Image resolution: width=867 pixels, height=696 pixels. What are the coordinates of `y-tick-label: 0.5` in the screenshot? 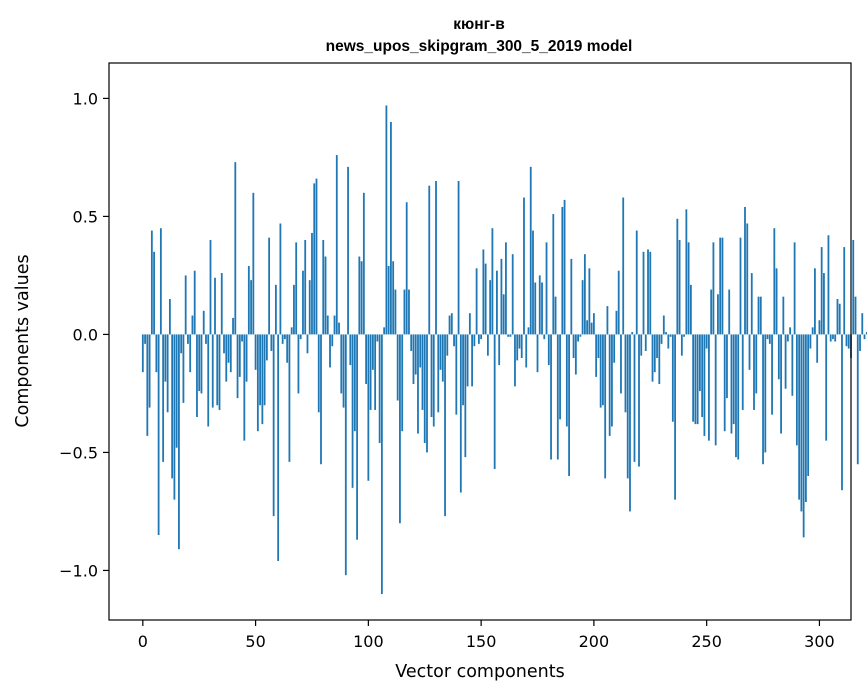 It's located at (85, 216).